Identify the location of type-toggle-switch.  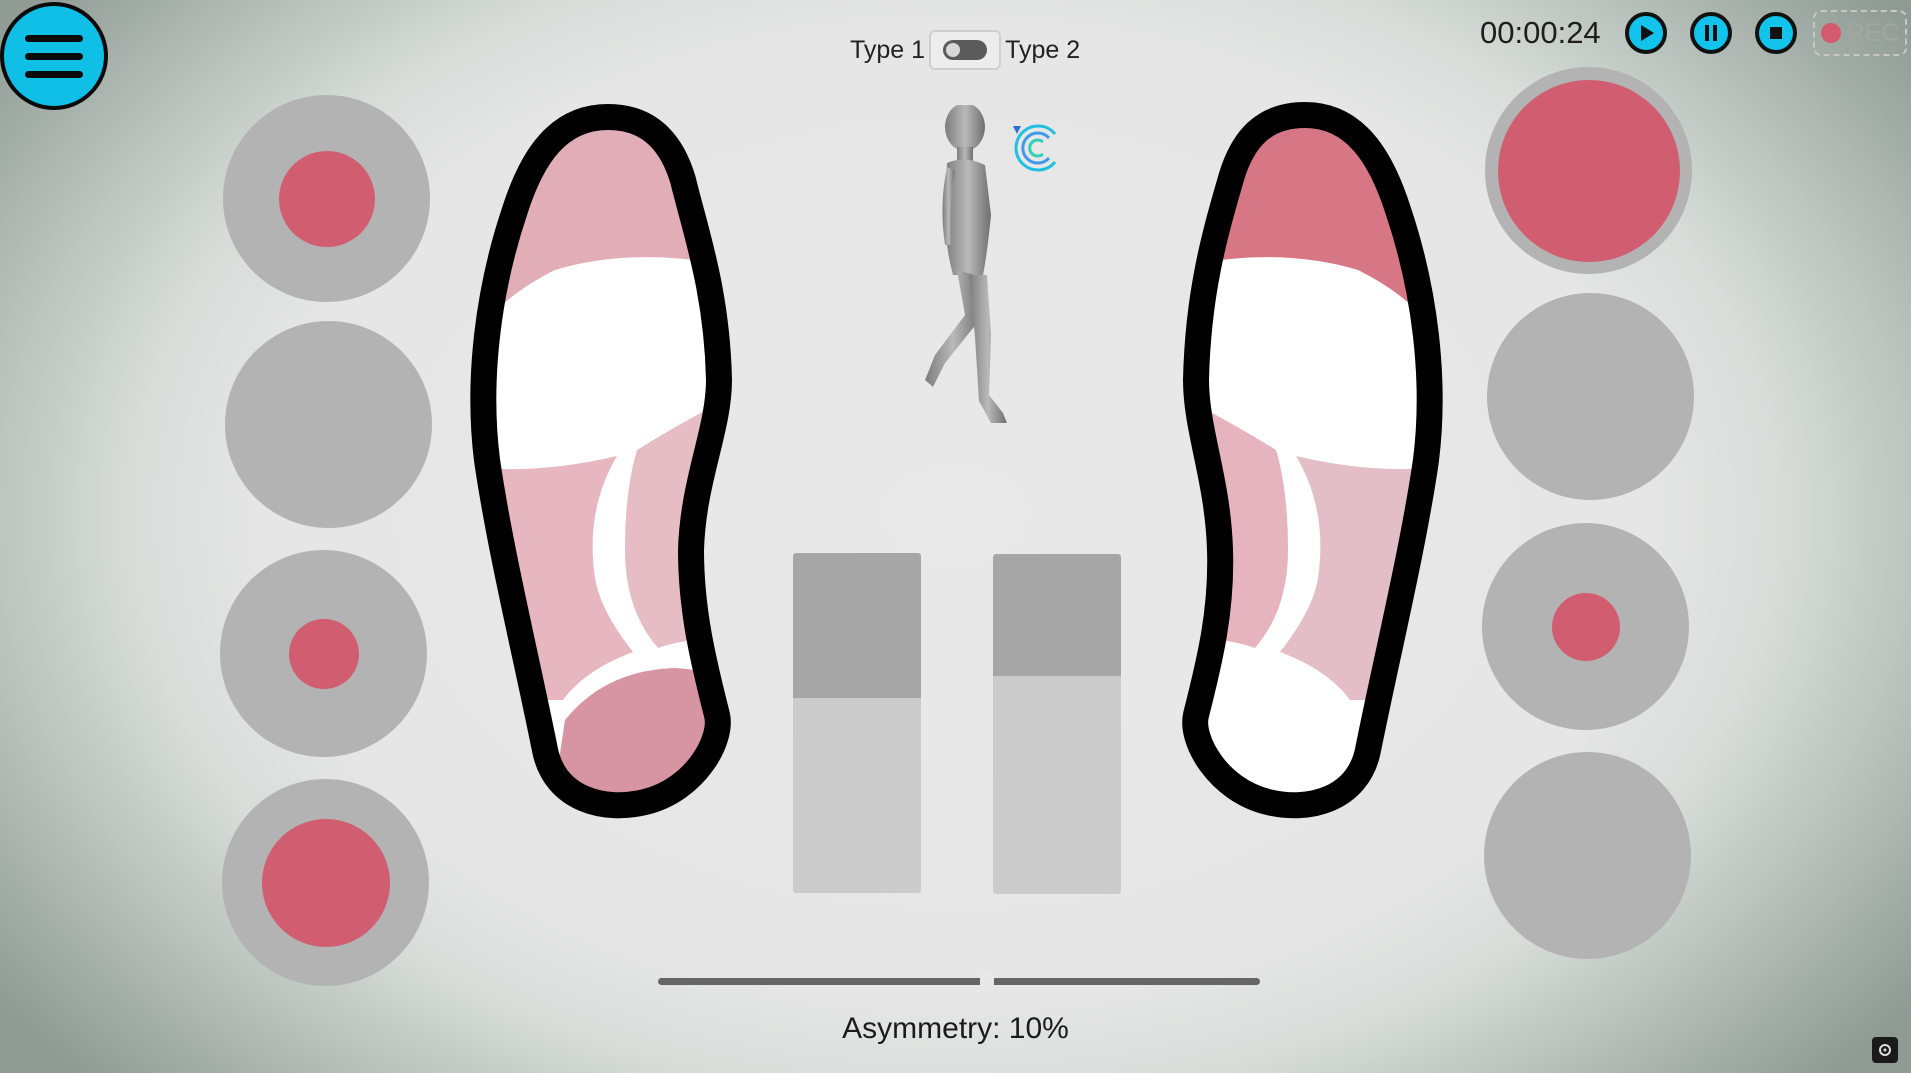
(965, 50).